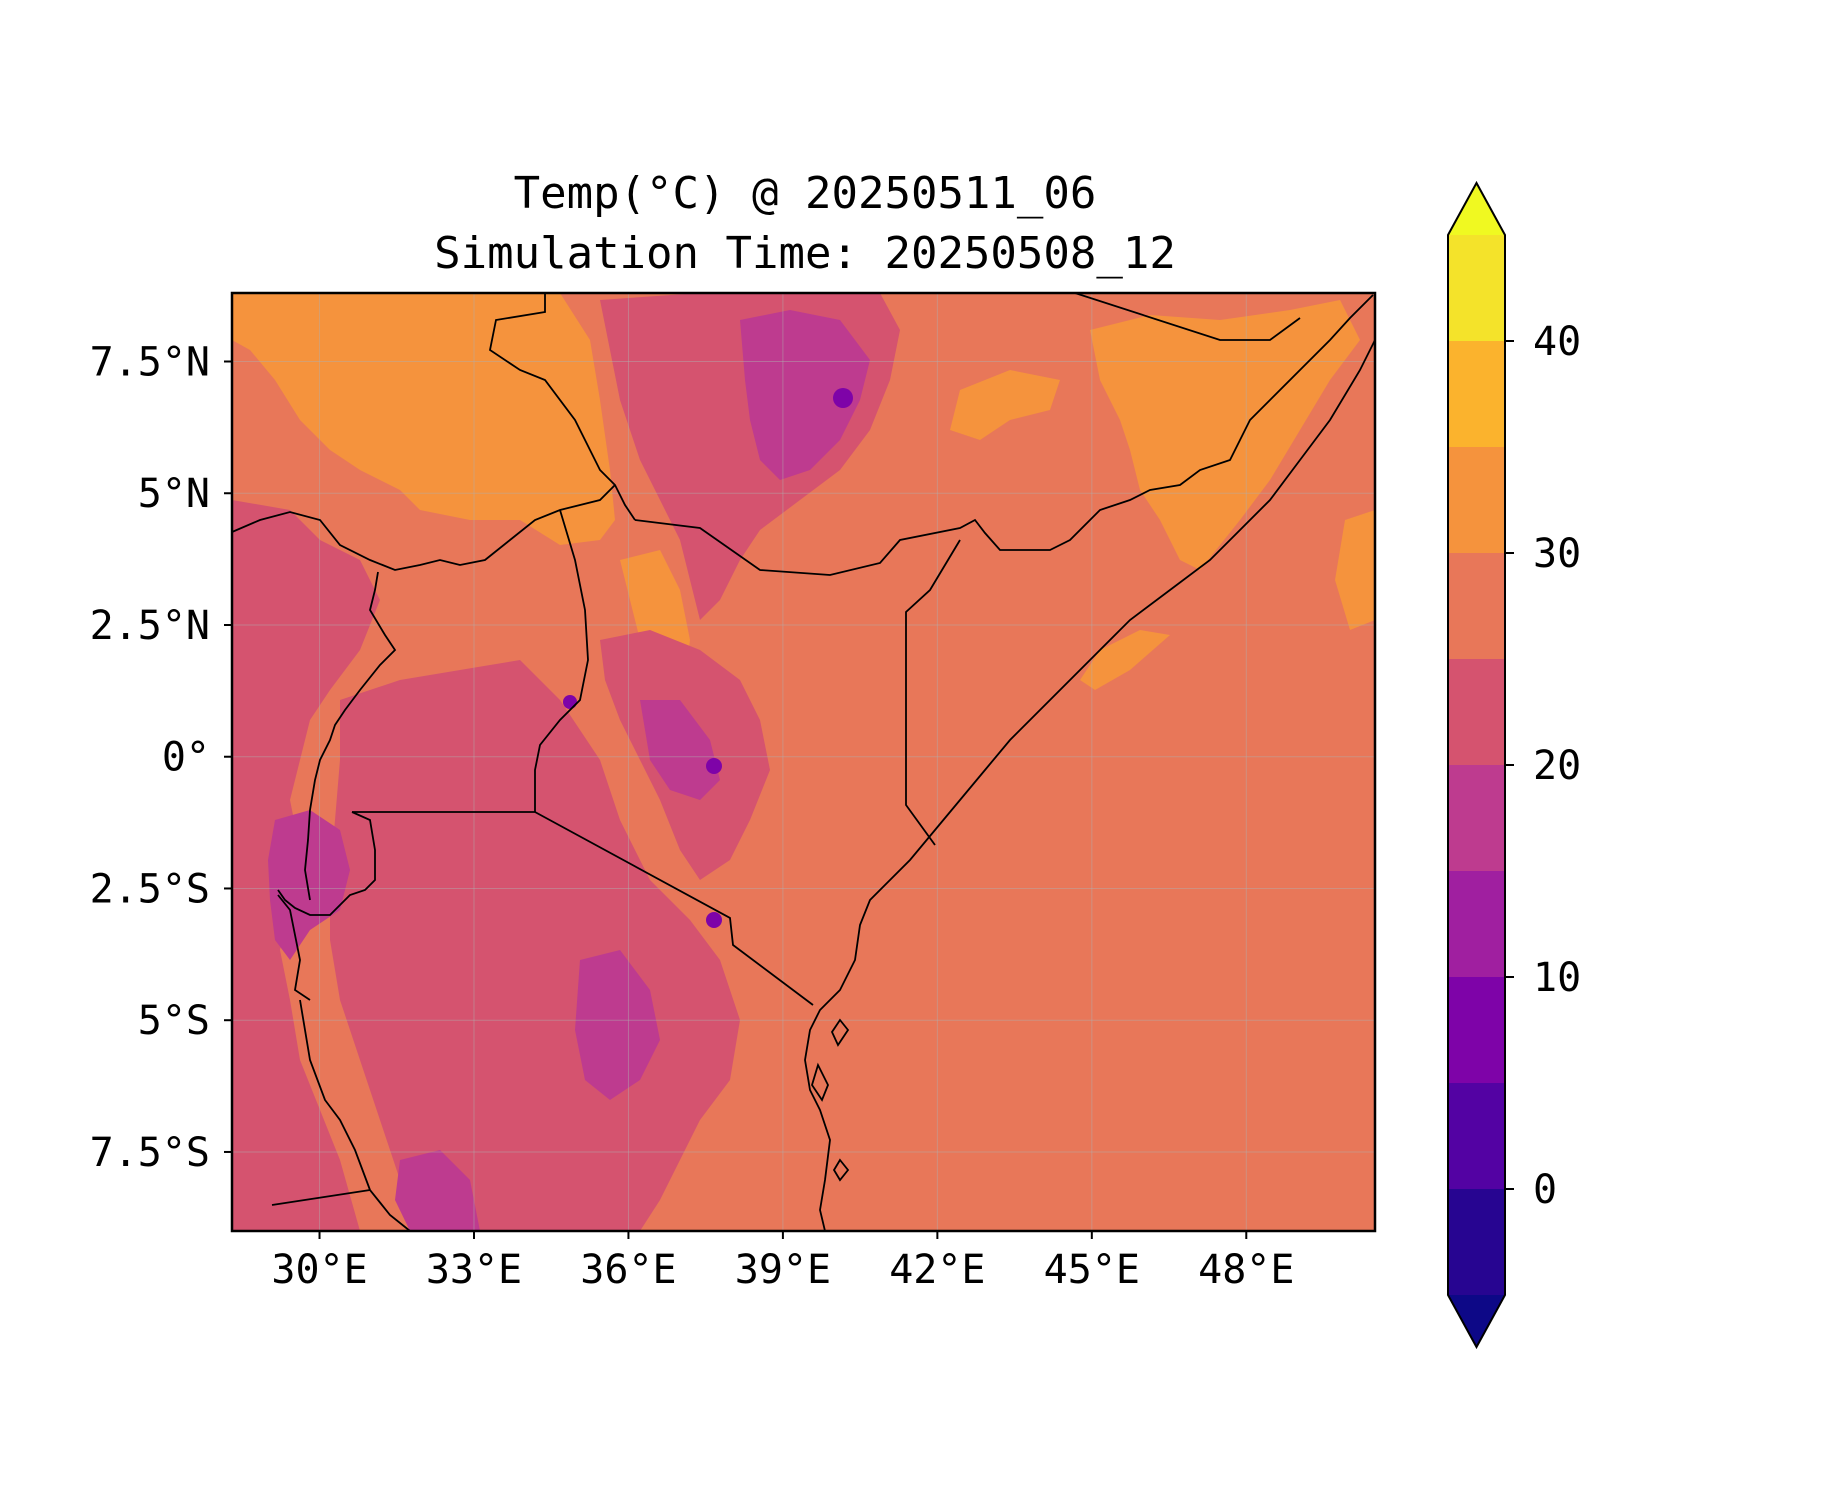  Describe the element at coordinates (424, 527) in the screenshot. I see `border-uganda-north` at that location.